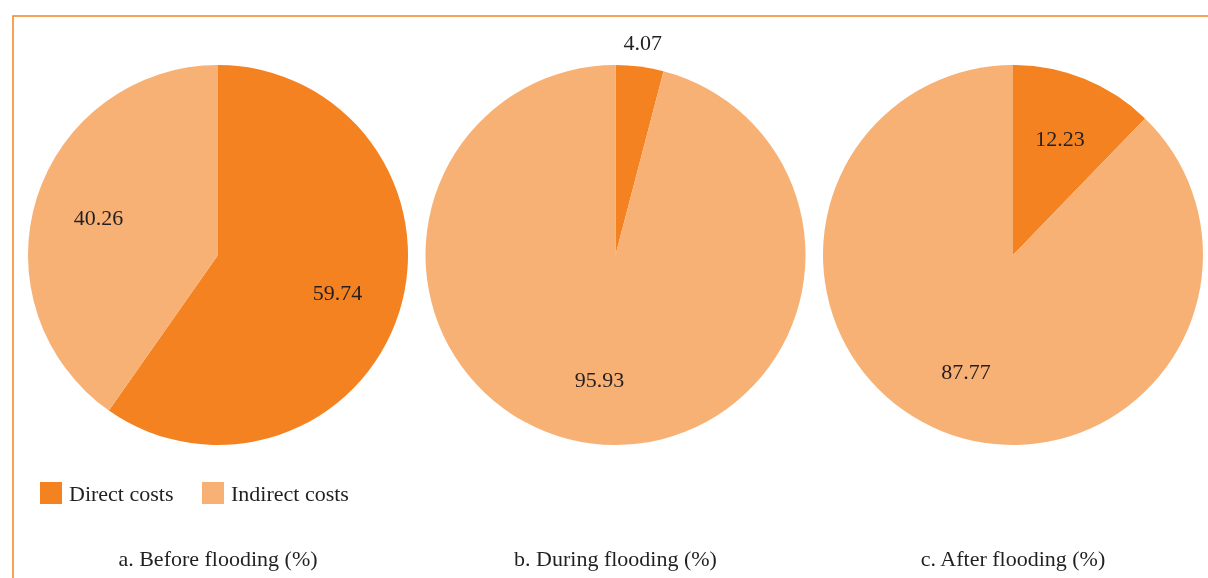 This screenshot has height=578, width=1208. I want to click on data-label: 59.74, so click(337, 293).